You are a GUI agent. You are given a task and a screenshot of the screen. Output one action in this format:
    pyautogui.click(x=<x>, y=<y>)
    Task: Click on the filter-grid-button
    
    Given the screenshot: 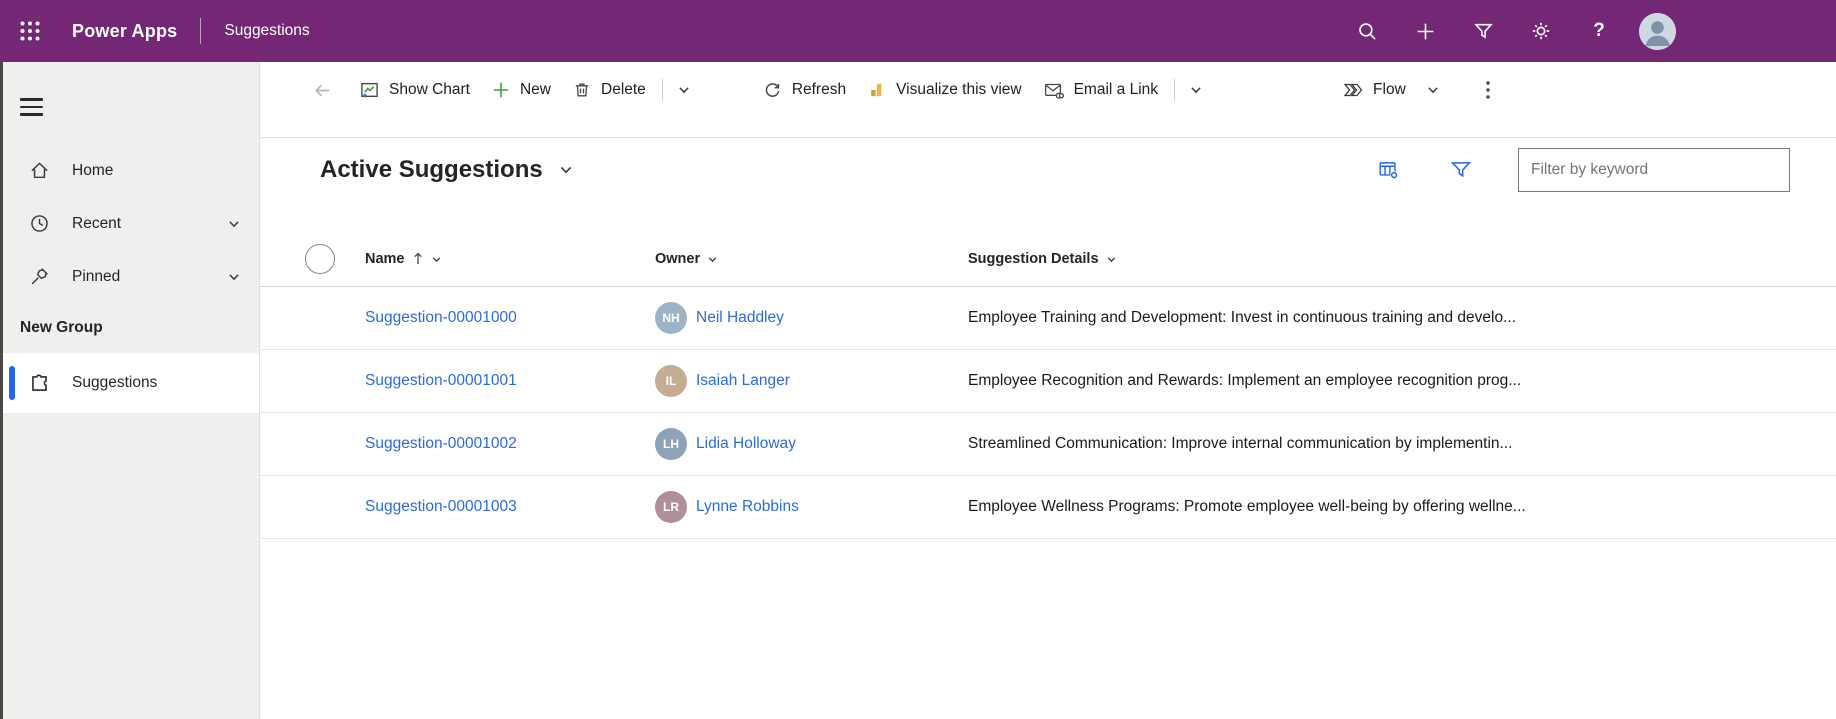 What is the action you would take?
    pyautogui.click(x=1461, y=170)
    